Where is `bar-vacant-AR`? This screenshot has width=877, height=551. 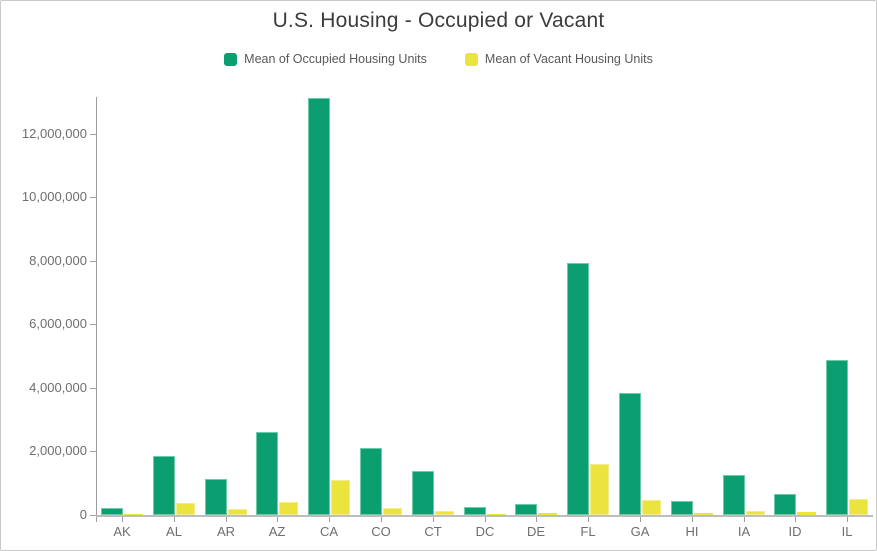
bar-vacant-AR is located at coordinates (237, 512).